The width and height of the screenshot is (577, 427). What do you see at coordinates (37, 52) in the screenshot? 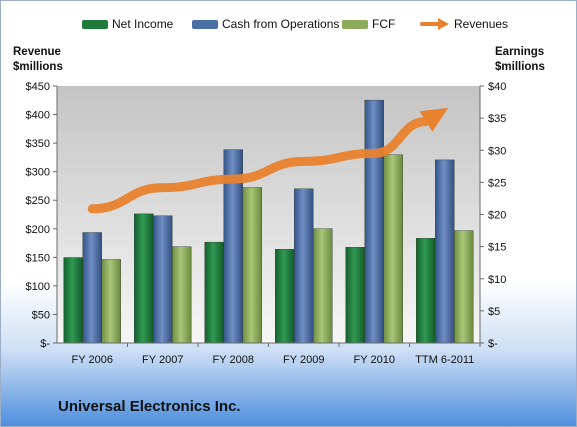
I see `left-axis-title-line1: Revenue` at bounding box center [37, 52].